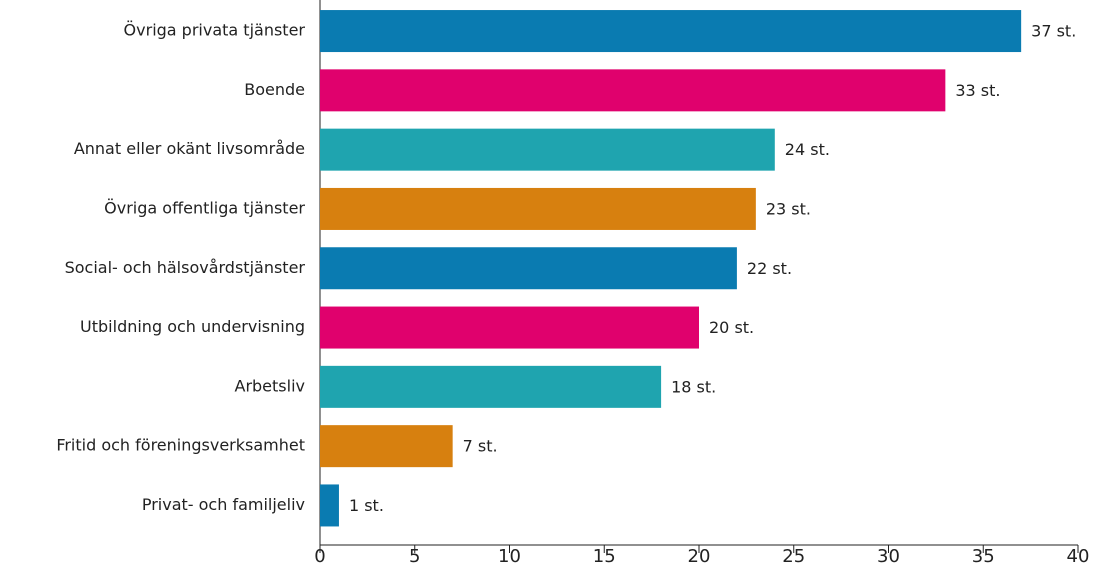  I want to click on value-label: 18 st., so click(693, 386).